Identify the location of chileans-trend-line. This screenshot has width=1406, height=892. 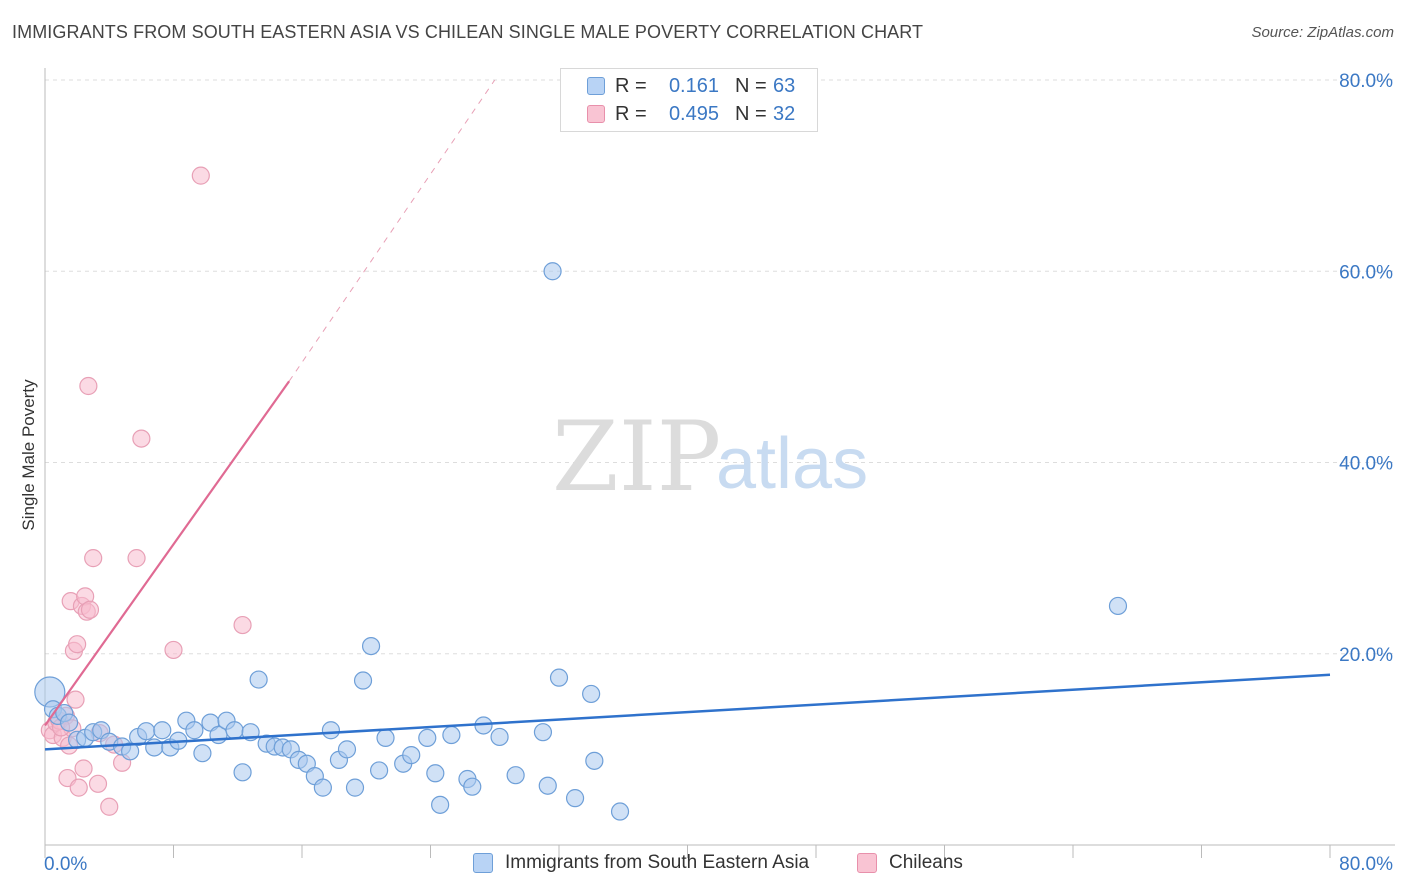
(167, 553).